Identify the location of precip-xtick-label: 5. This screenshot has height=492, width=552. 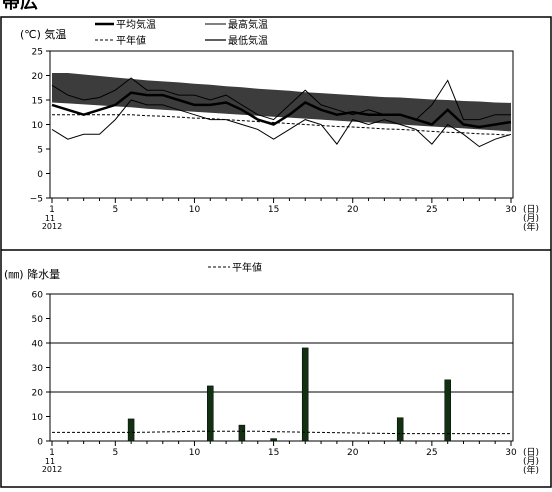
(115, 453).